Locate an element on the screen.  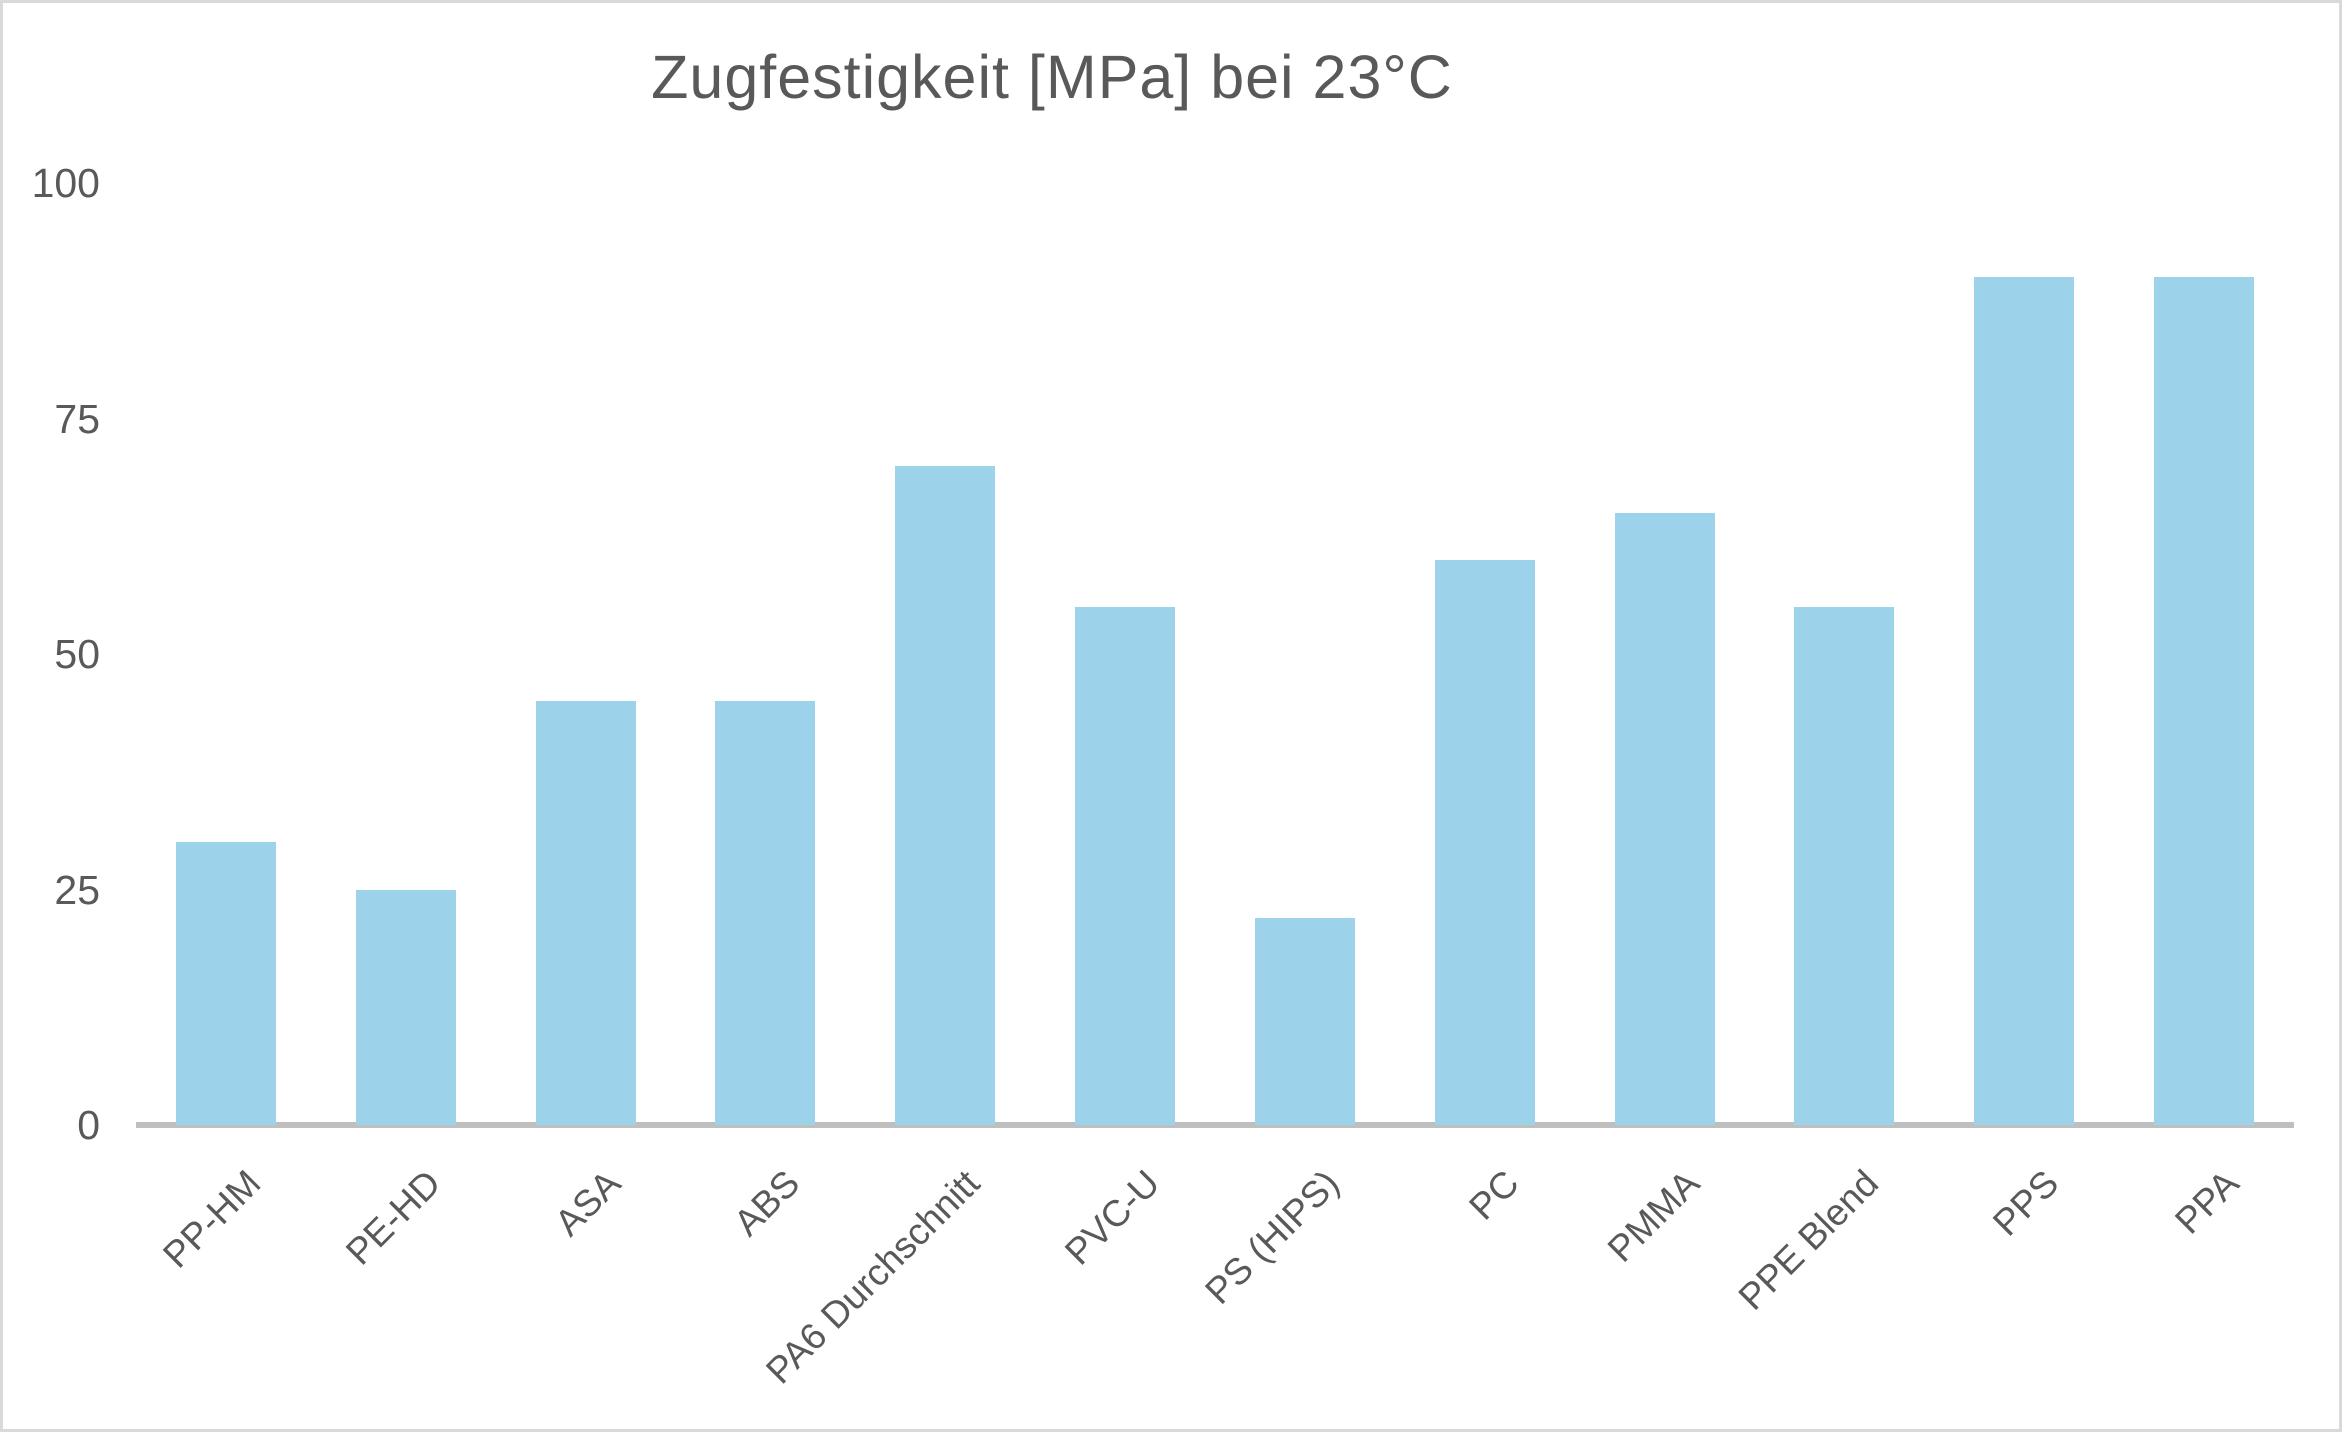
bar-pvc-u is located at coordinates (1125, 865).